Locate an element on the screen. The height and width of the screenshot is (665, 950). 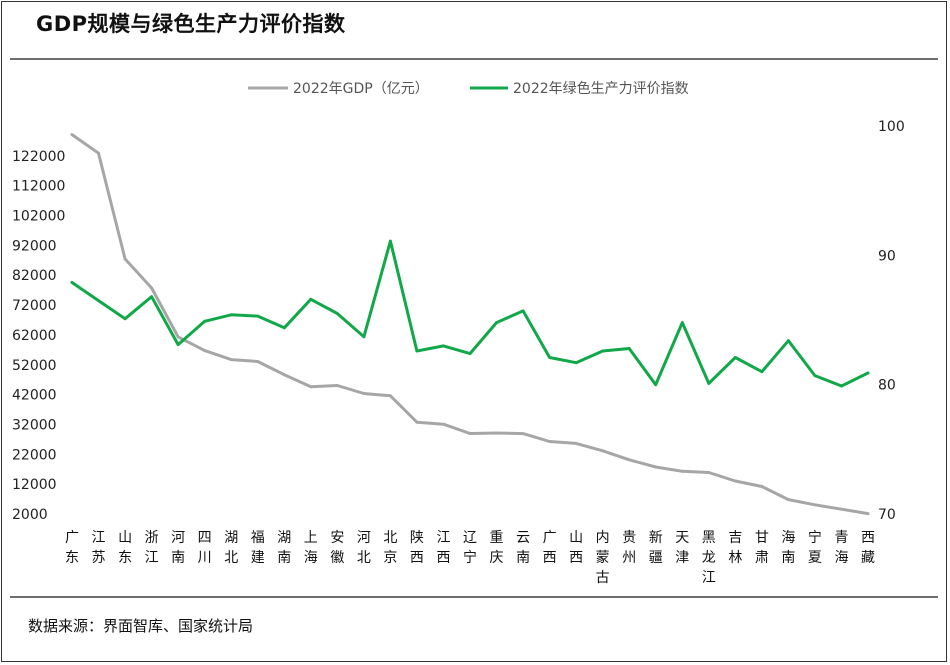
category-label: 江西 is located at coordinates (443, 548).